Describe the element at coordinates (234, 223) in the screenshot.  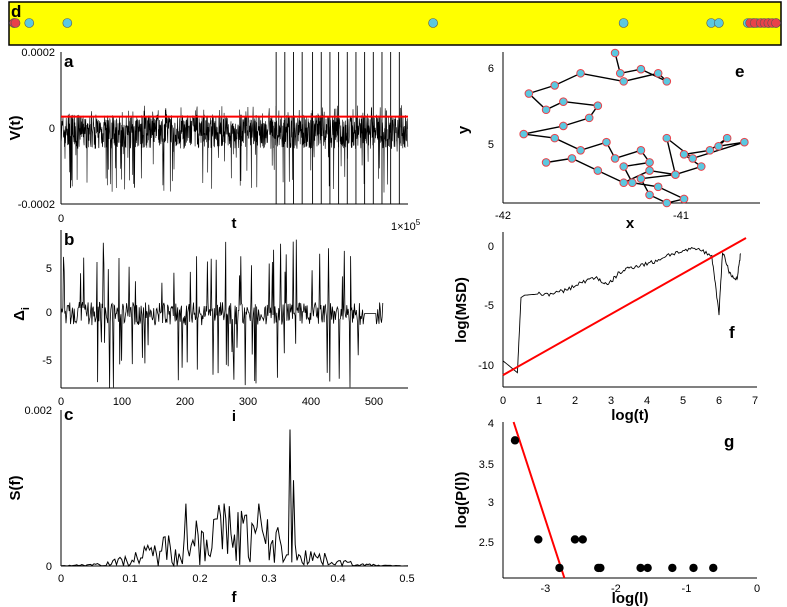
I see `a-xlabel: t` at that location.